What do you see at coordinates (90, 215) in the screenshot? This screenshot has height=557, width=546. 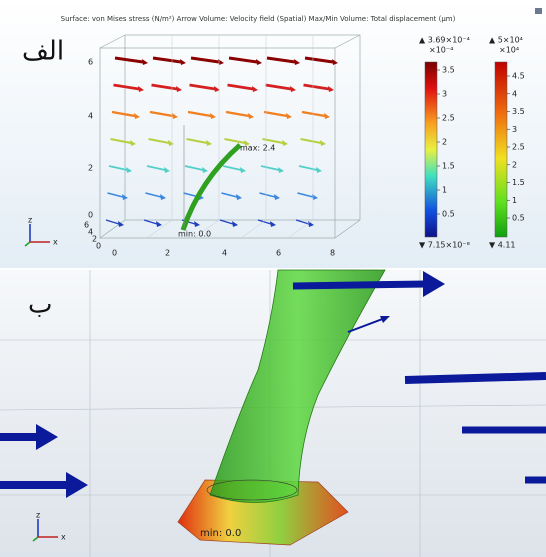 I see `z-tick-label: 0` at bounding box center [90, 215].